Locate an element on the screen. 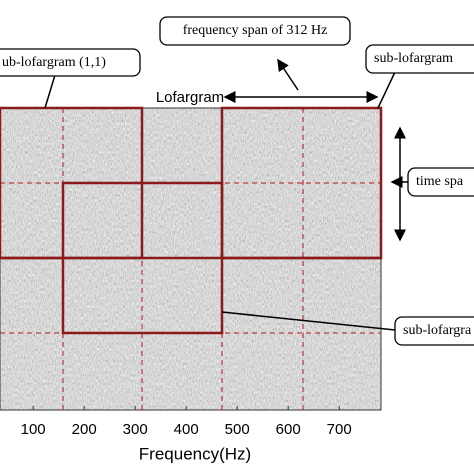 Image resolution: width=474 pixels, height=474 pixels. x-tick-label: 700 is located at coordinates (339, 429).